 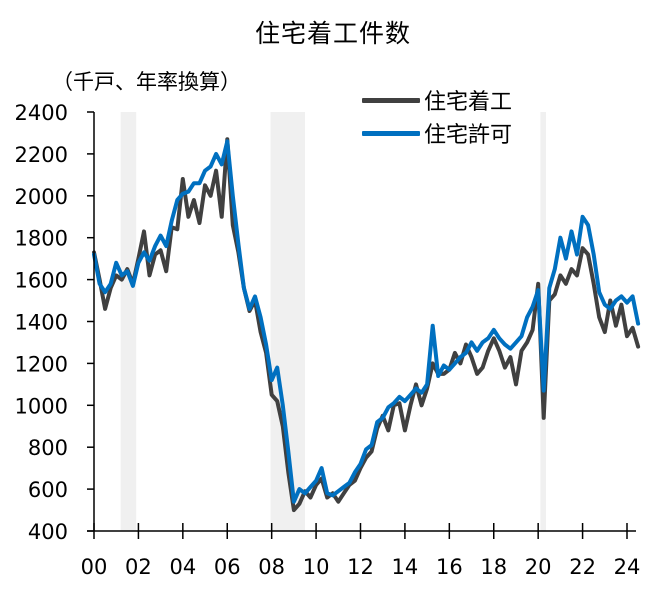 I want to click on x-tick-label: 24, so click(x=627, y=567).